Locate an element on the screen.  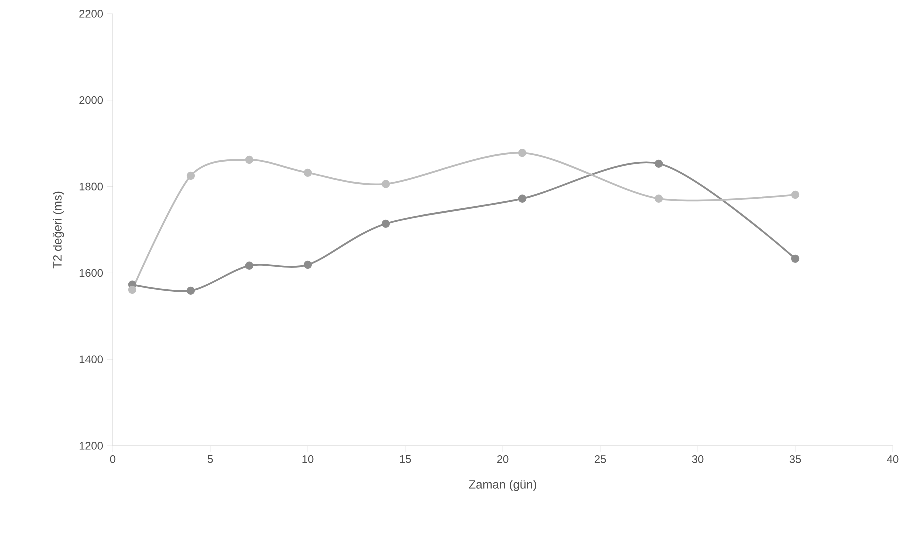
x-tick-label: 40 is located at coordinates (893, 460).